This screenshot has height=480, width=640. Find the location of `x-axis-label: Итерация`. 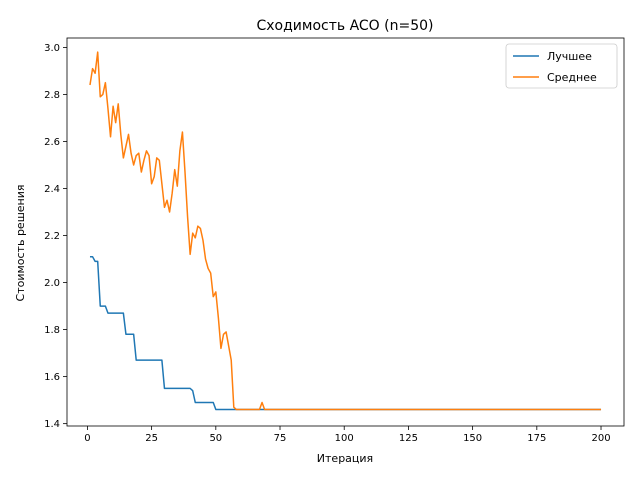

x-axis-label: Итерация is located at coordinates (345, 458).